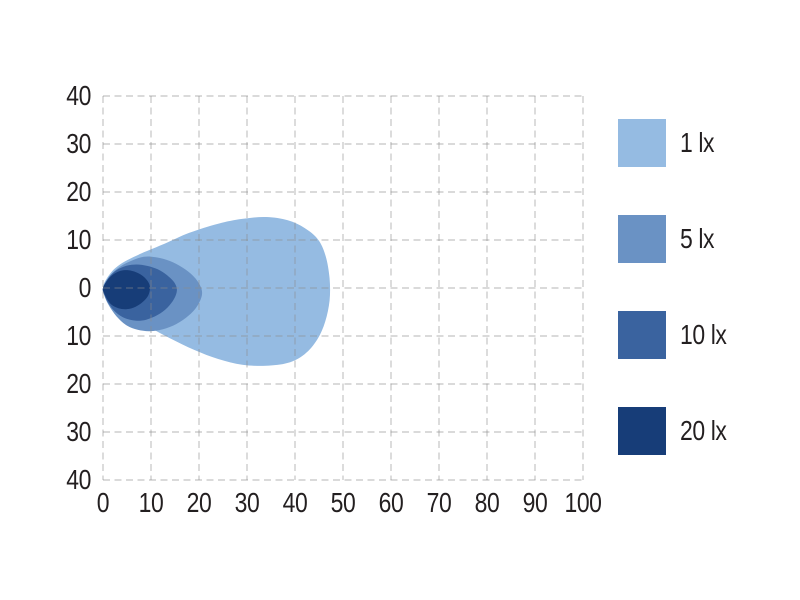  Describe the element at coordinates (583, 502) in the screenshot. I see `x-tick-label: 100` at that location.